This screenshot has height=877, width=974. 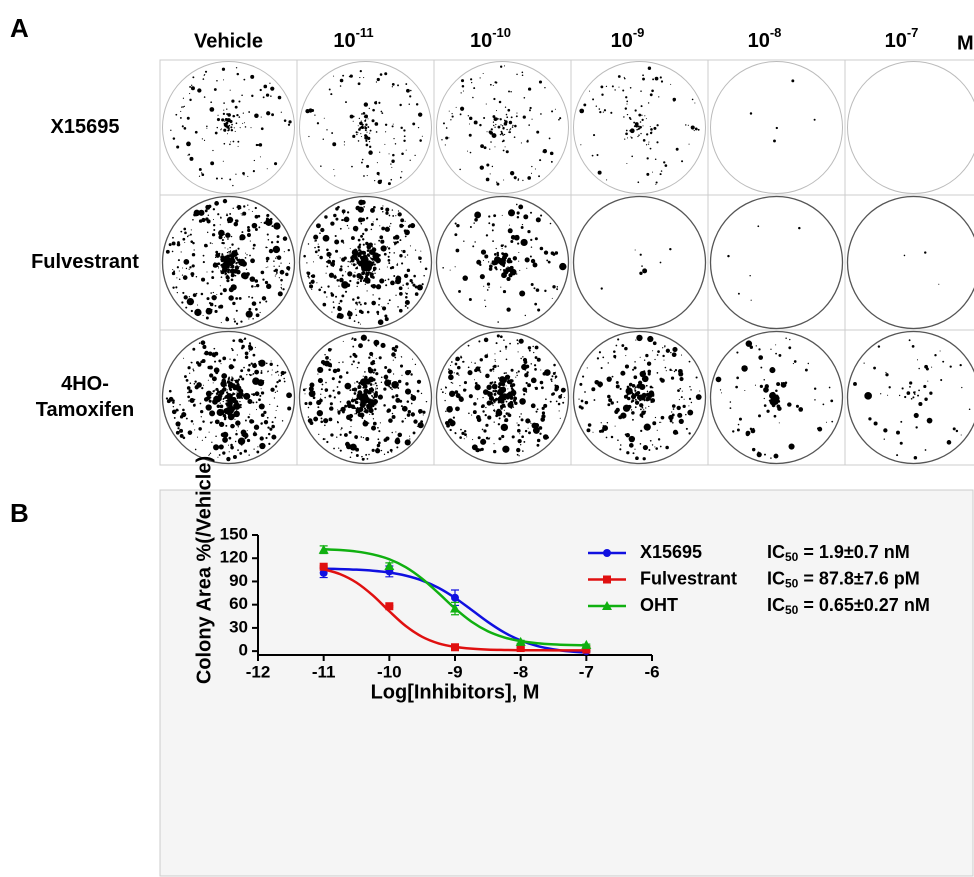 What do you see at coordinates (911, 263) in the screenshot?
I see `well` at bounding box center [911, 263].